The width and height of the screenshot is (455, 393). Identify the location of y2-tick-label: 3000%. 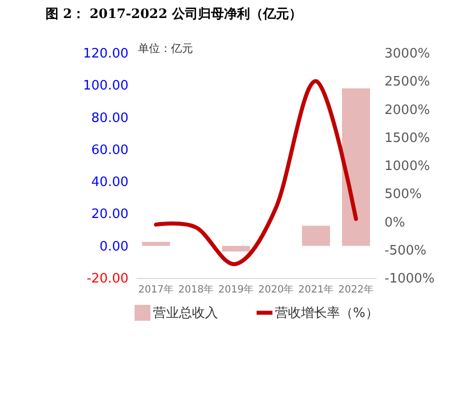
(407, 54).